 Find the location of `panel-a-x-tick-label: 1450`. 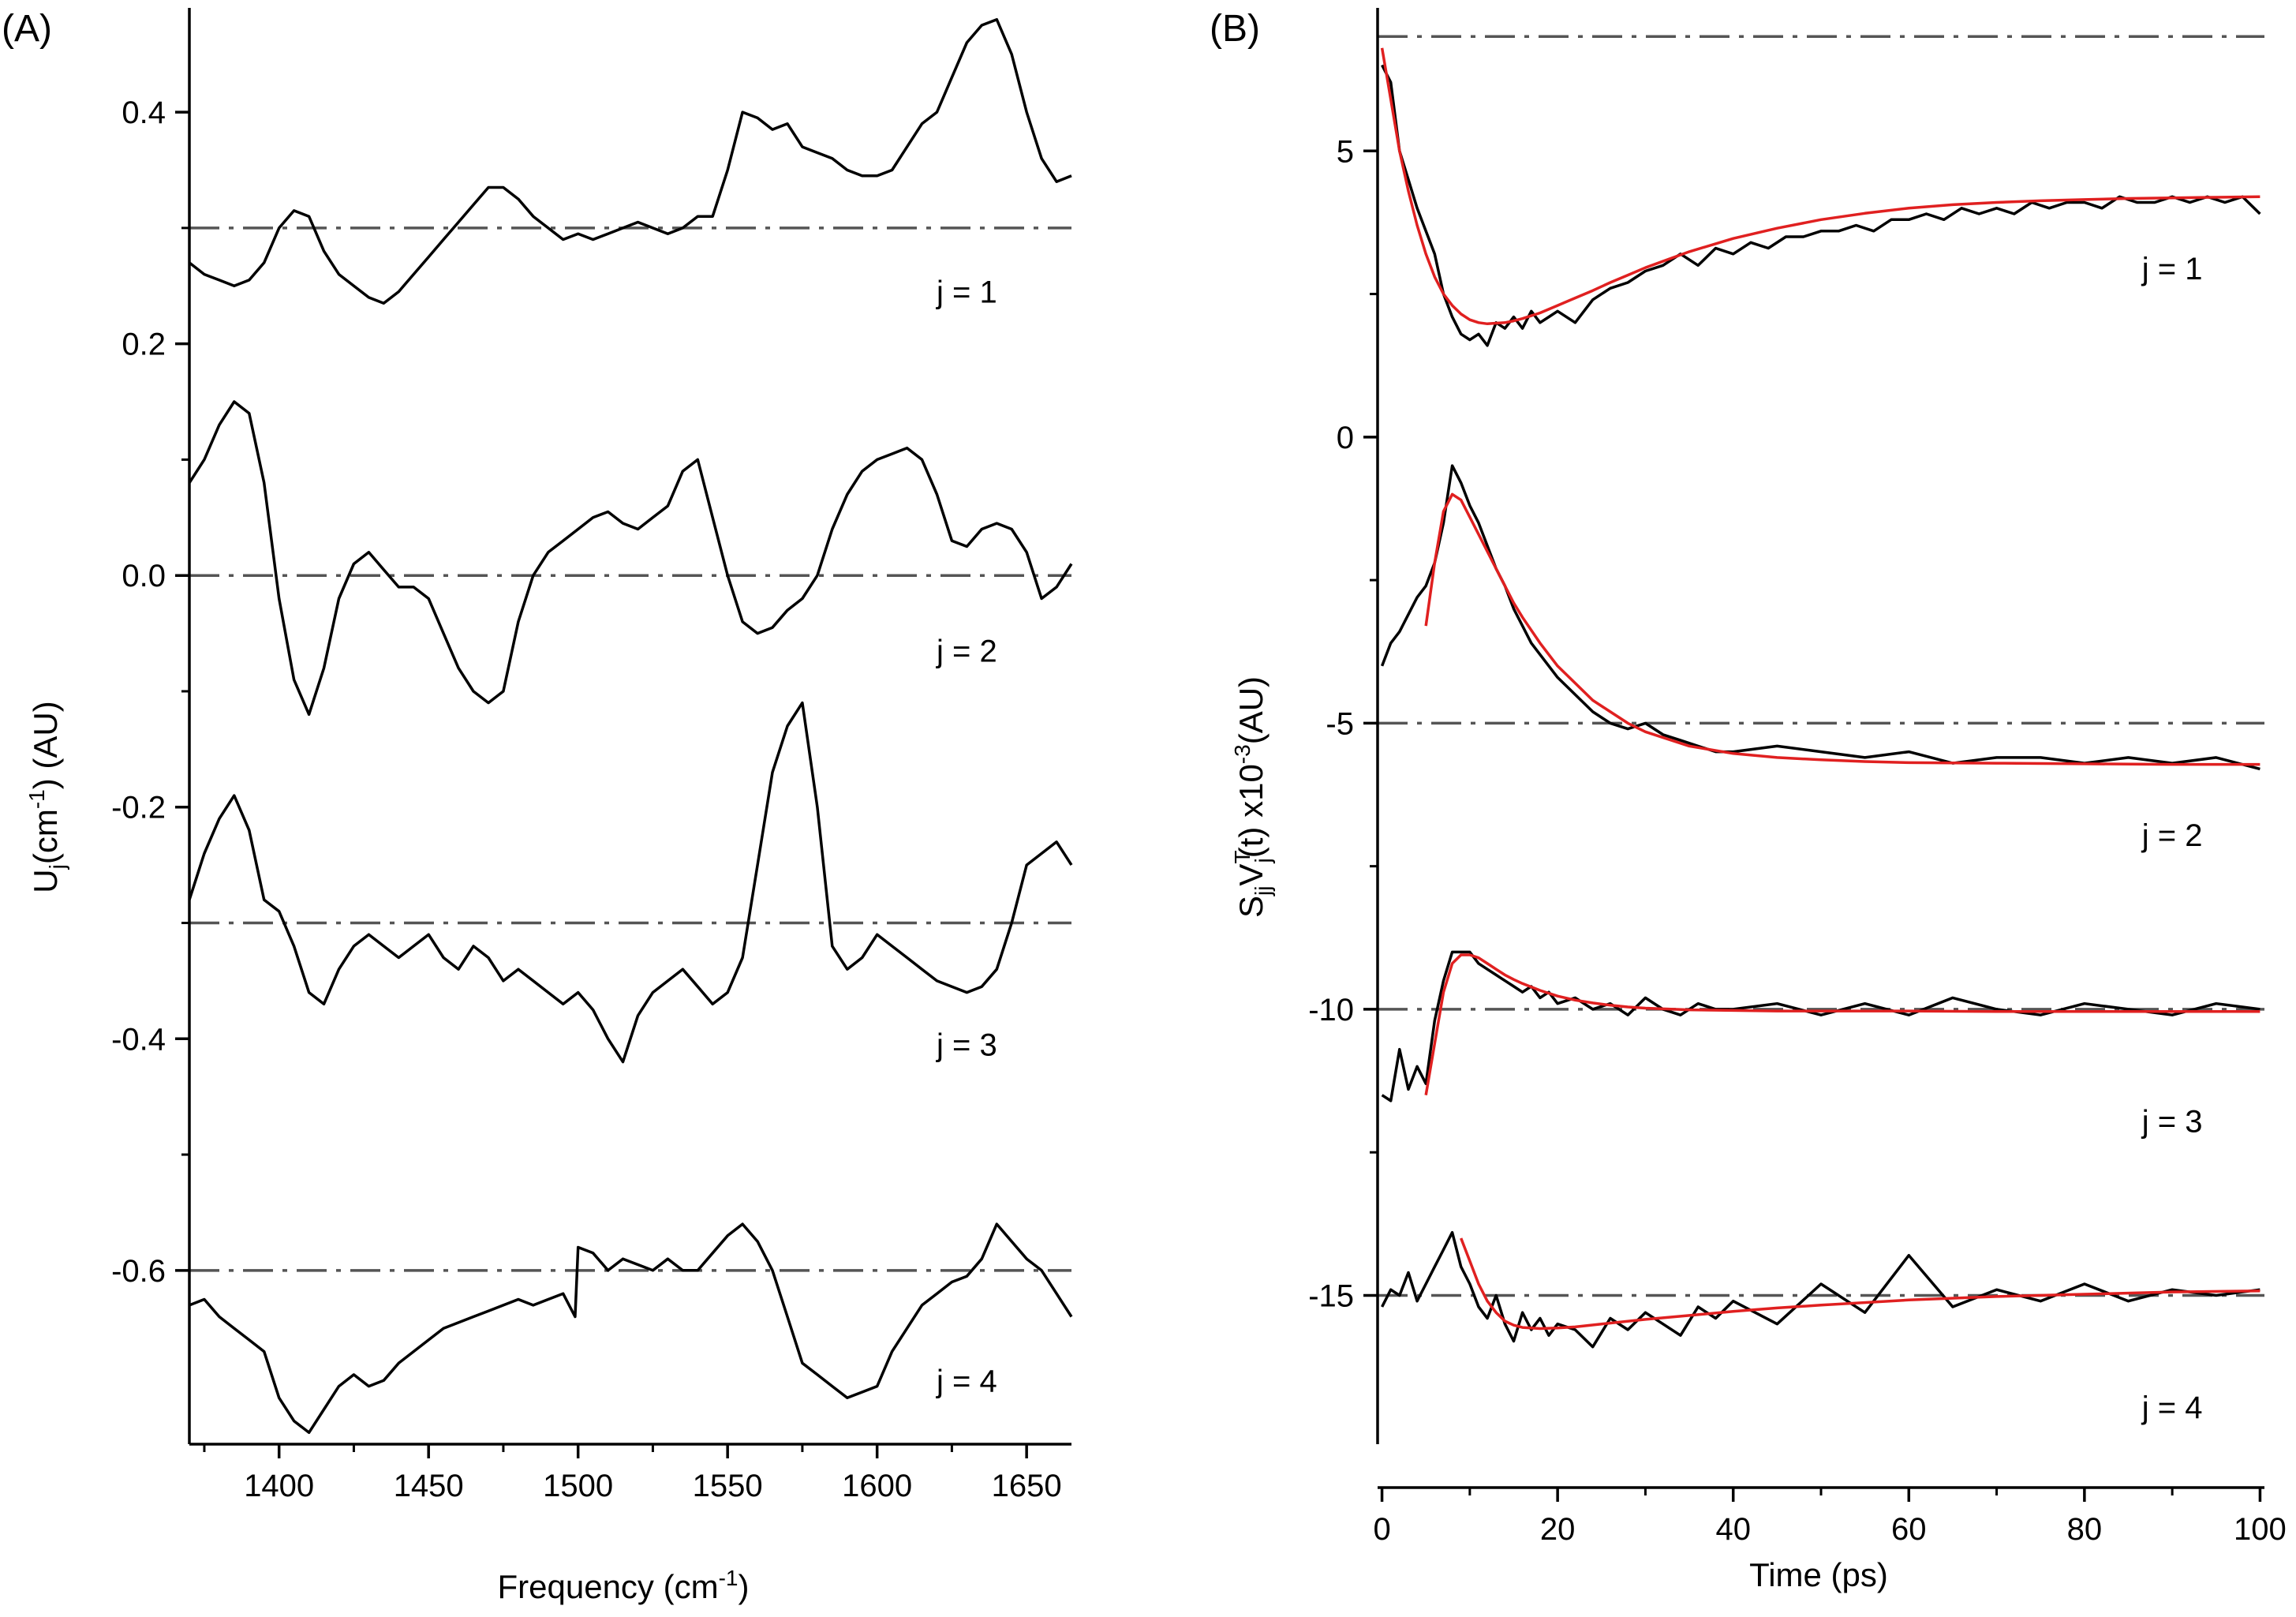

panel-a-x-tick-label: 1450 is located at coordinates (429, 1486).